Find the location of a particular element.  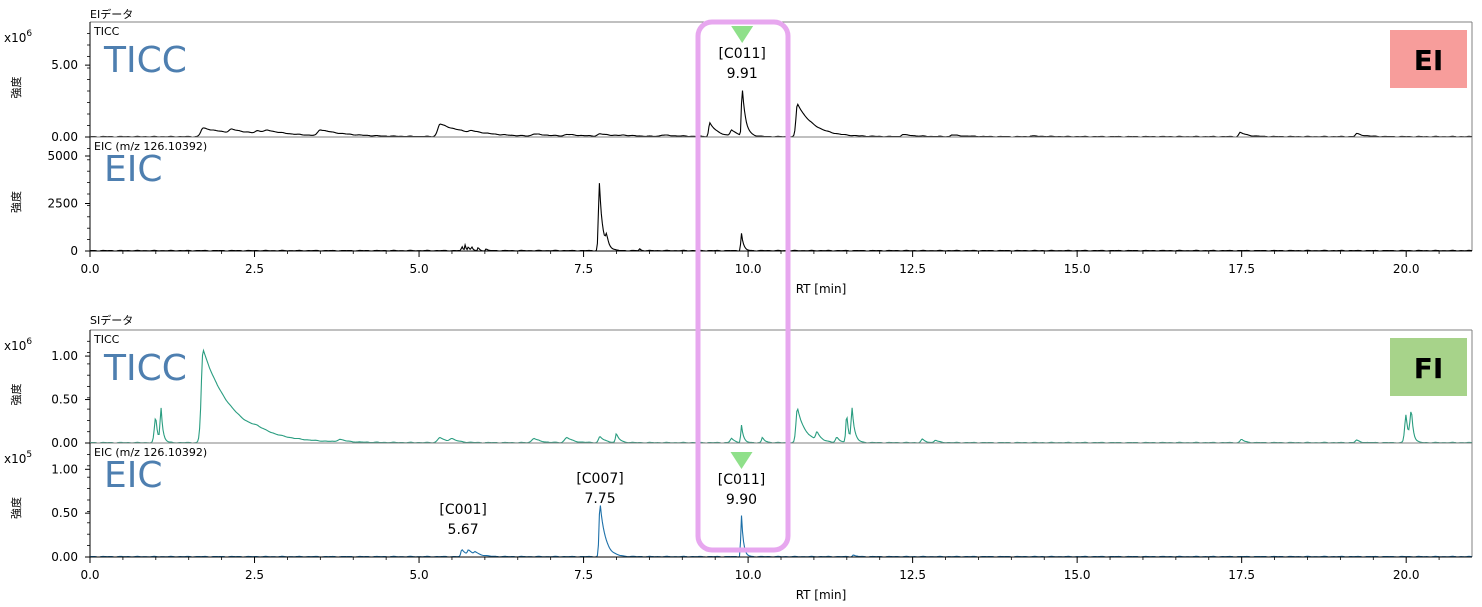

peak-annotation-value: 5.67 is located at coordinates (463, 530).